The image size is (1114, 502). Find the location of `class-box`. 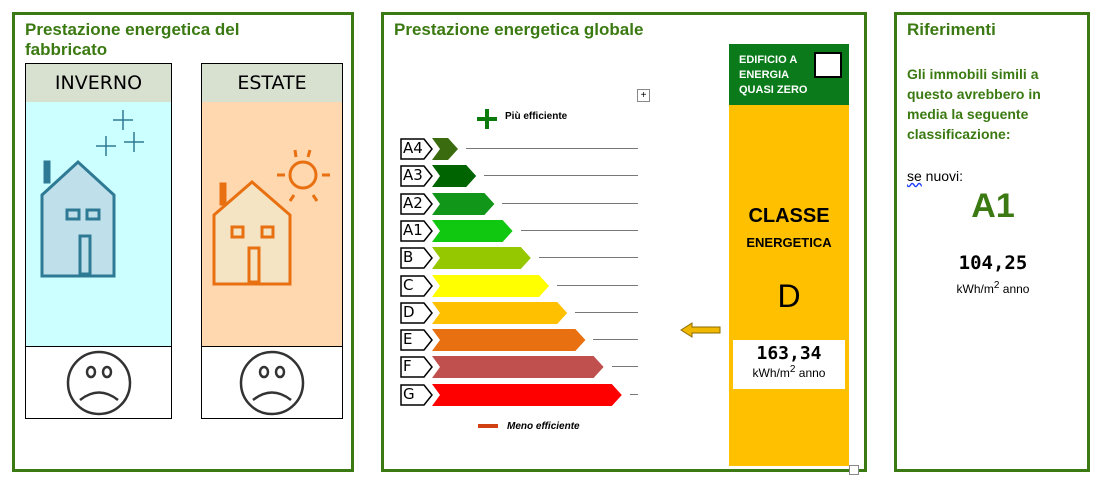

class-box is located at coordinates (789, 285).